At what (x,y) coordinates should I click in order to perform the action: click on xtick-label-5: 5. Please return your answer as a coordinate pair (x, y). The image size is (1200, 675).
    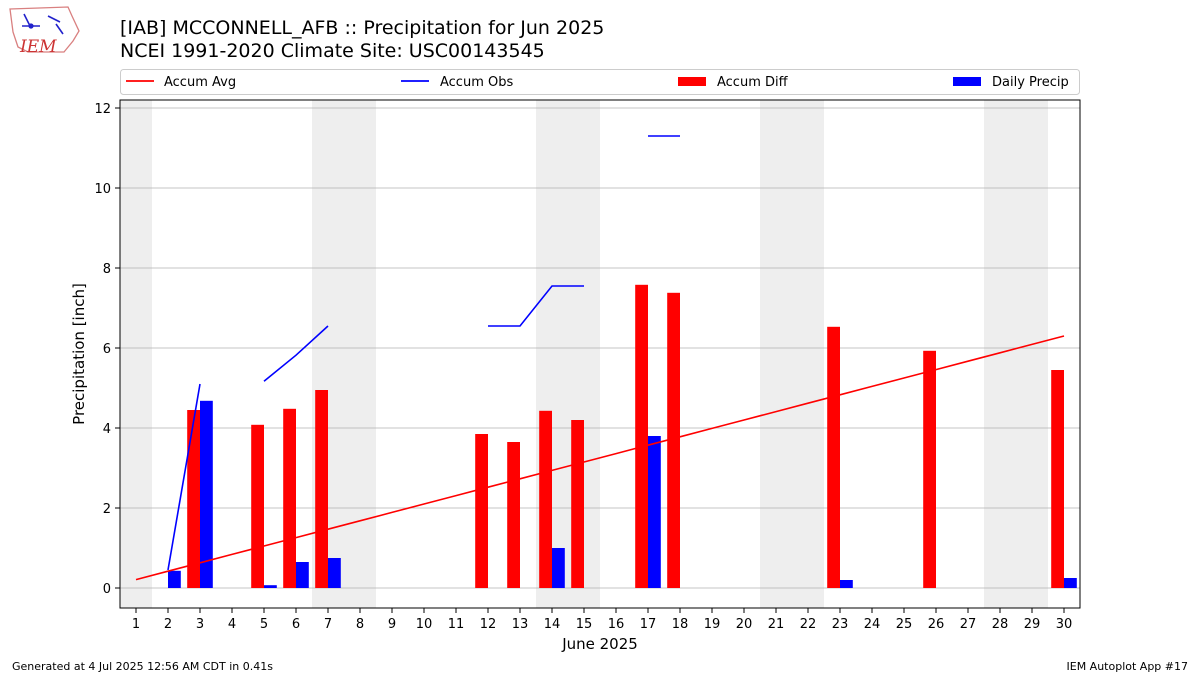
    Looking at the image, I should click on (264, 624).